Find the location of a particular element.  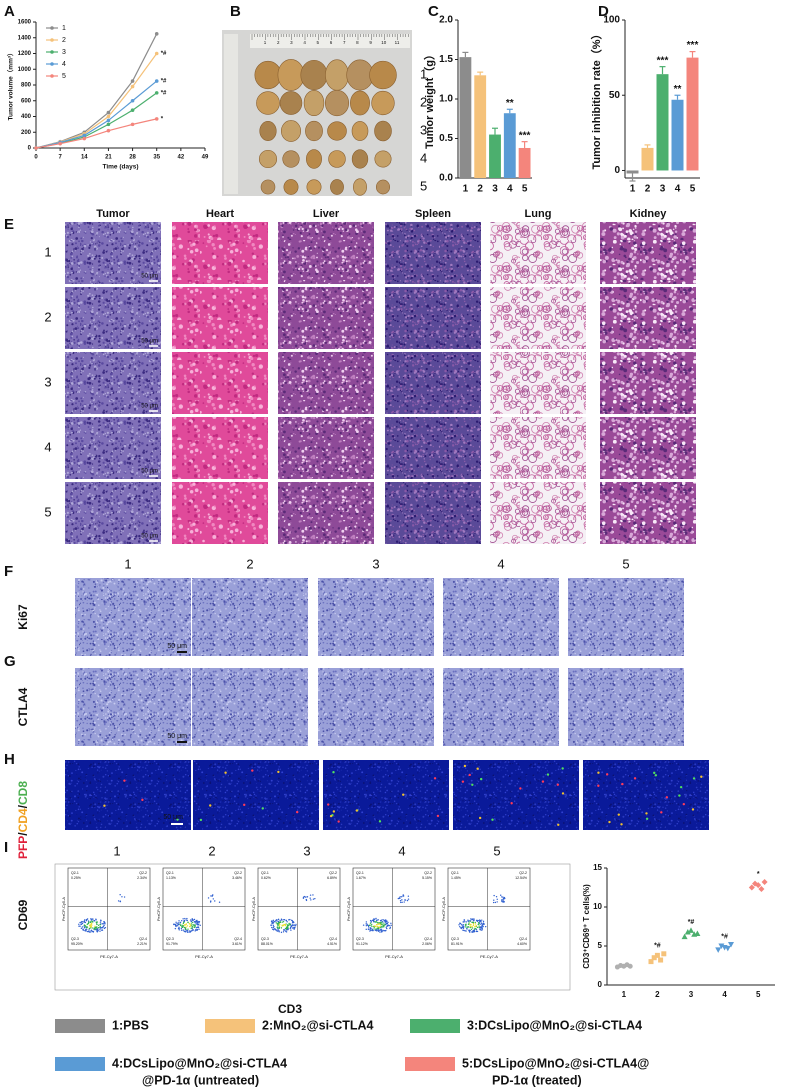

annotation: *# is located at coordinates (657, 946).